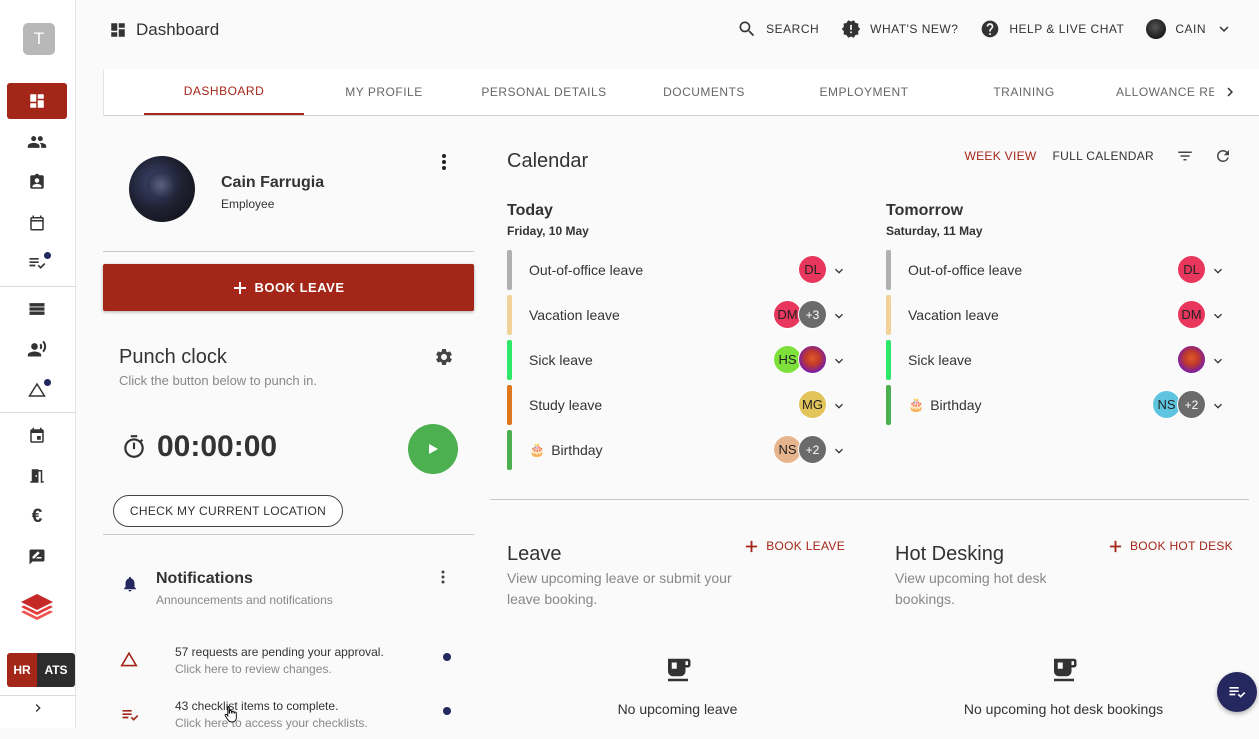  What do you see at coordinates (228, 511) in the screenshot?
I see `check-location-button: CHECK MY CURRENT LOCATION` at bounding box center [228, 511].